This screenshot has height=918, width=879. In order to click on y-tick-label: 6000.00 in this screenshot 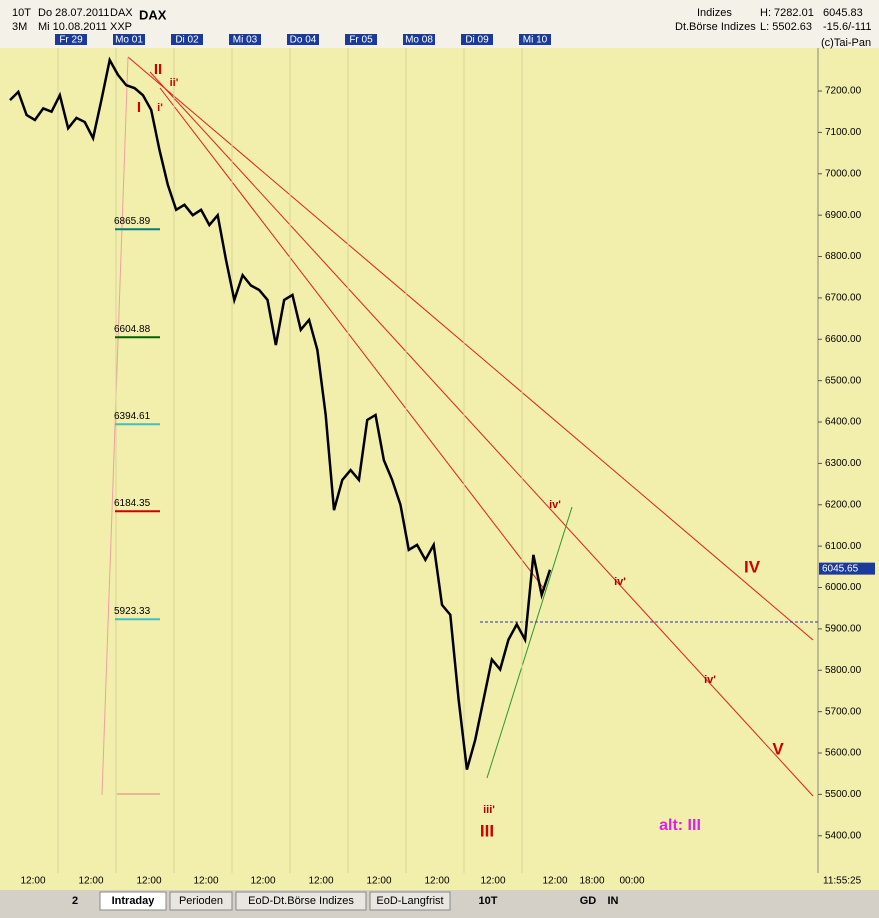, I will do `click(843, 587)`.